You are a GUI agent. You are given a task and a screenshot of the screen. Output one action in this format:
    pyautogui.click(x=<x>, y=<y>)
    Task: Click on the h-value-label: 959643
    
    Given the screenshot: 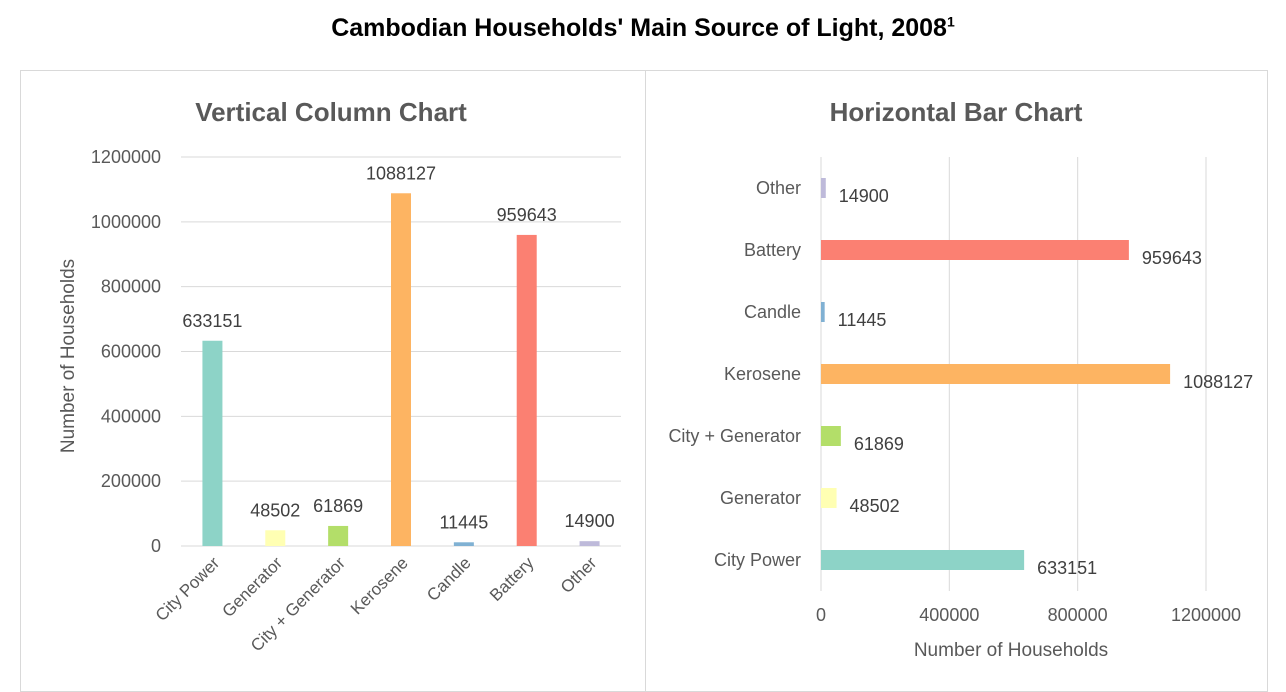 What is the action you would take?
    pyautogui.click(x=1172, y=258)
    